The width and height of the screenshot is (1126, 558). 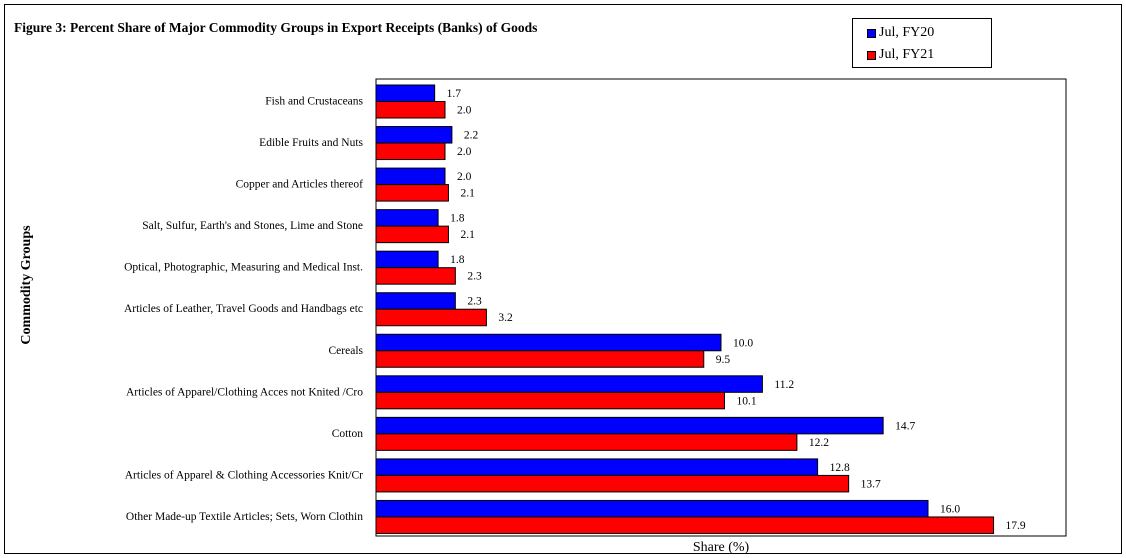 I want to click on legend-item-series-1: Jul, FY20, so click(x=900, y=33).